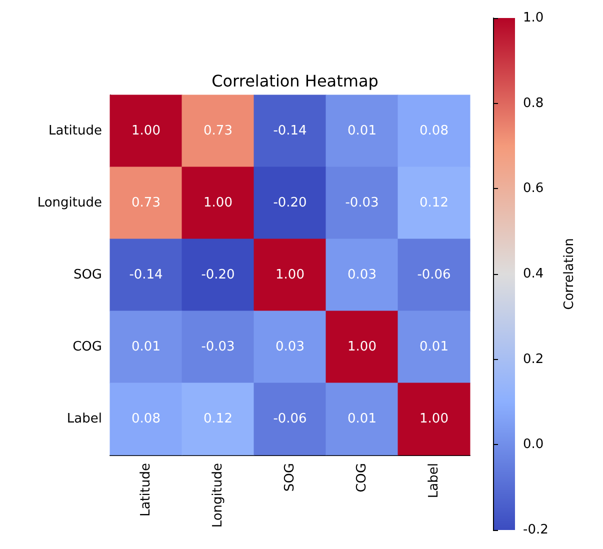  Describe the element at coordinates (146, 490) in the screenshot. I see `x-tick-label: Latitude` at that location.